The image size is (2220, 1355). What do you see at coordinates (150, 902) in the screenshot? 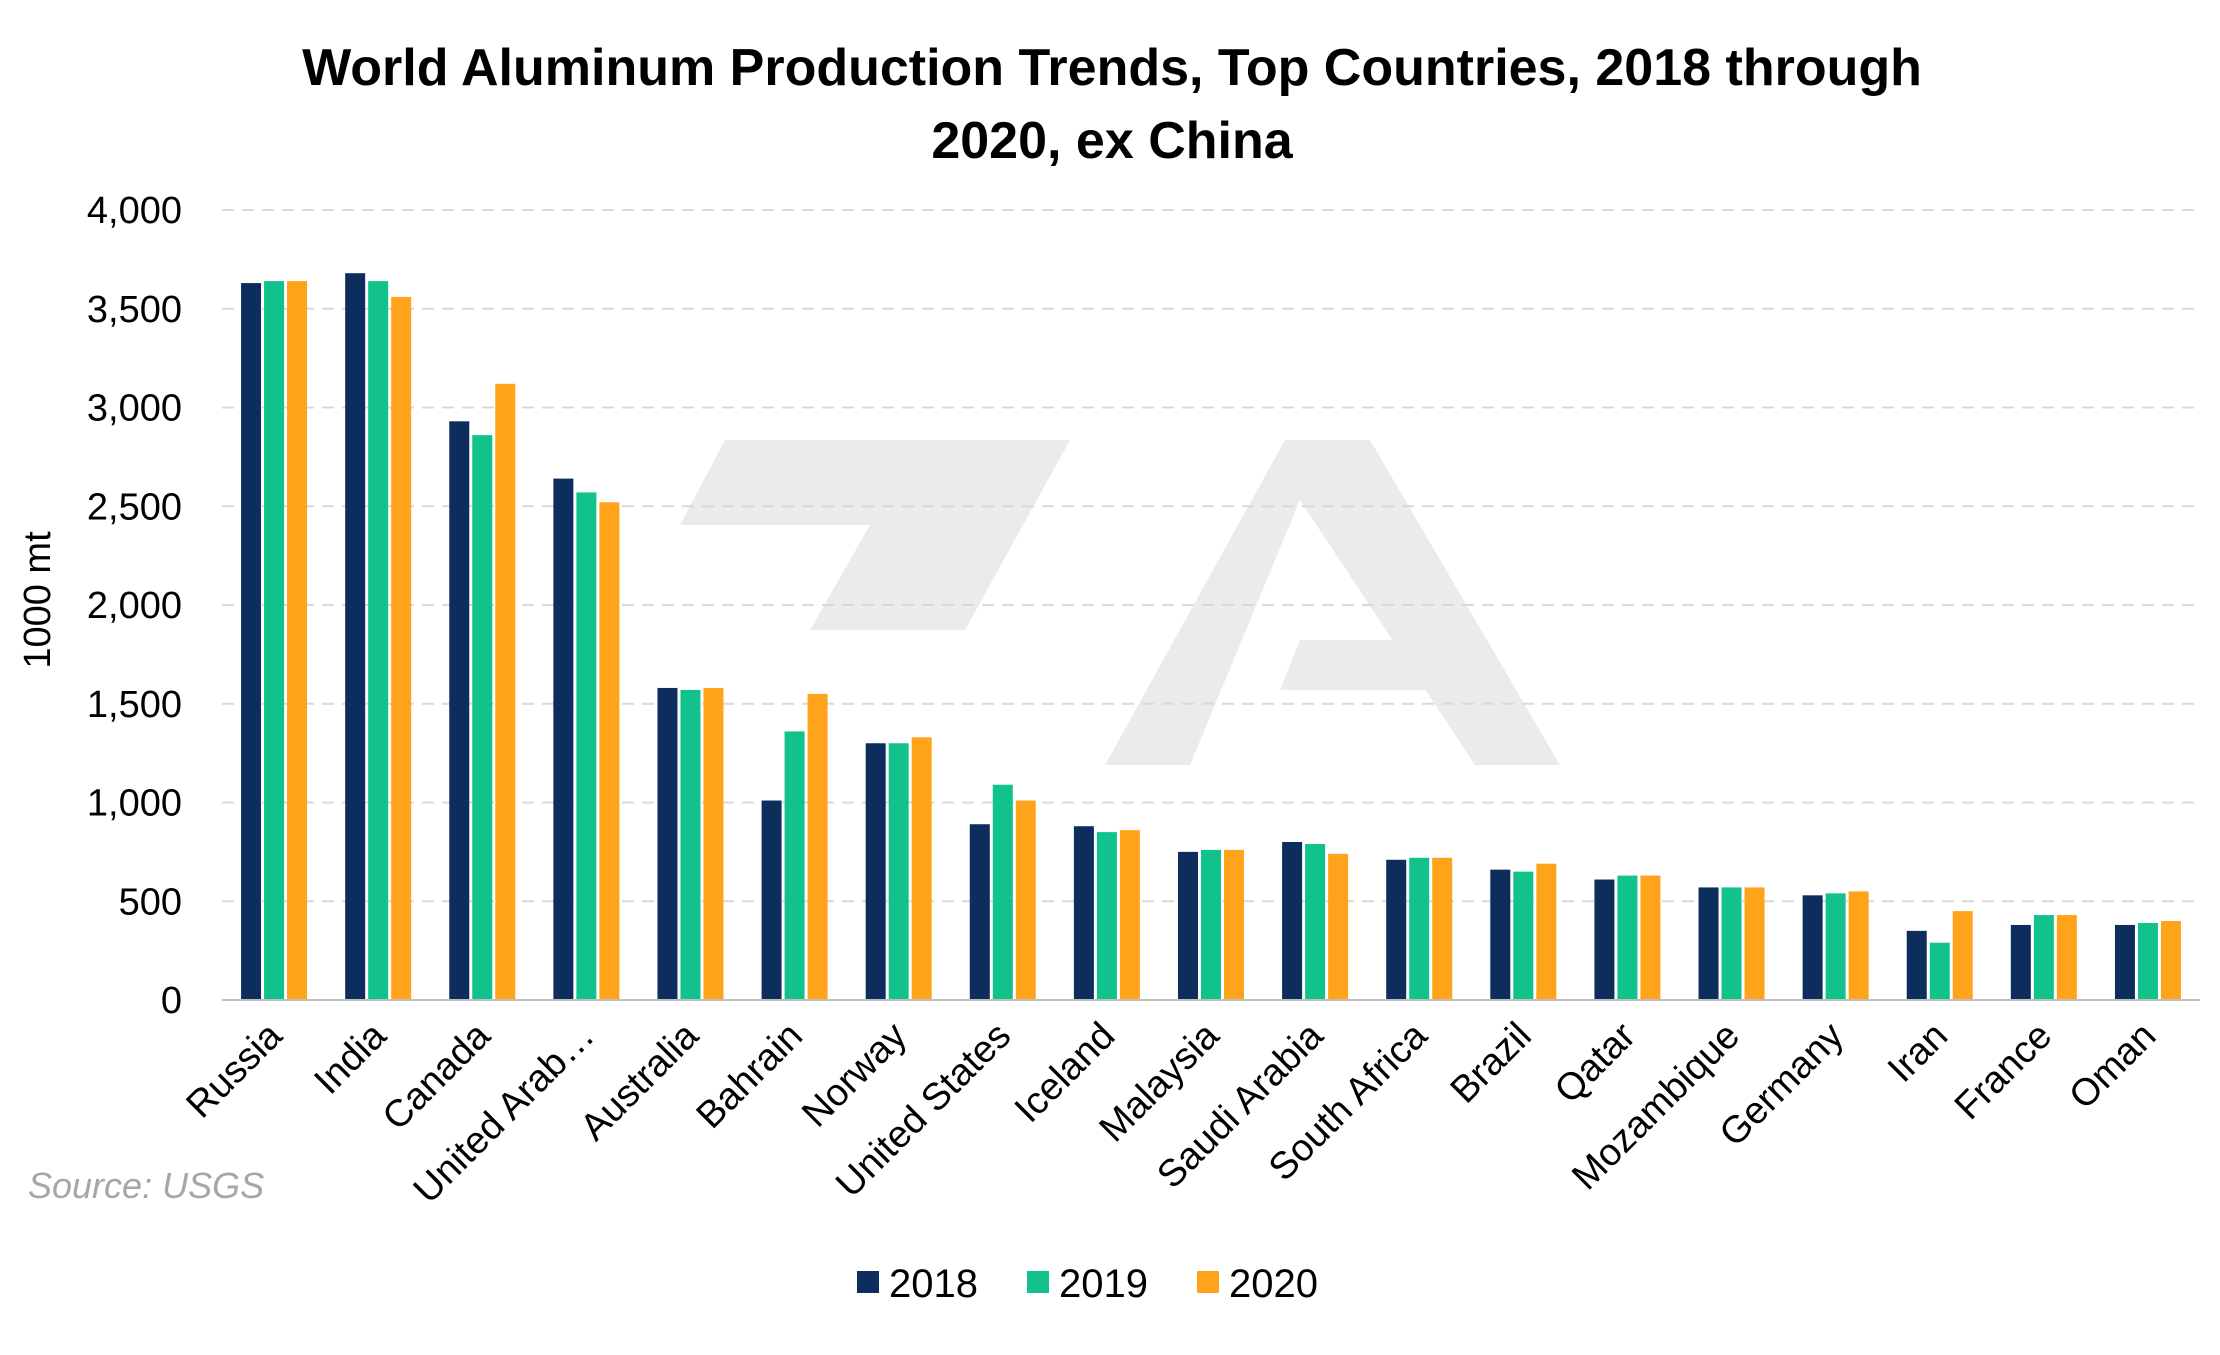
I see `y-tick-label: 500` at bounding box center [150, 902].